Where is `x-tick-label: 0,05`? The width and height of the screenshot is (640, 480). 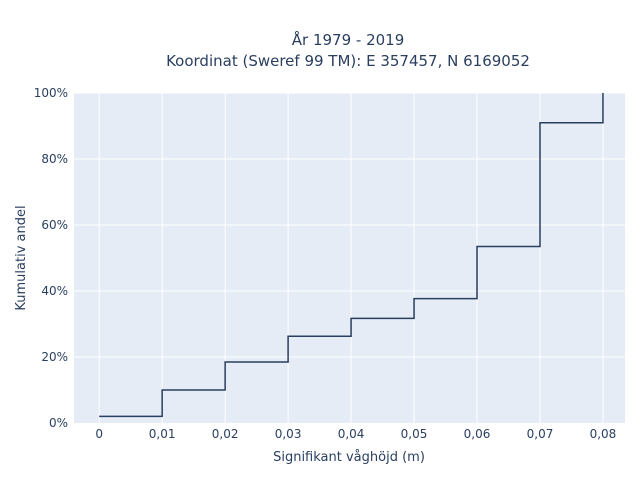
x-tick-label: 0,05 is located at coordinates (414, 434).